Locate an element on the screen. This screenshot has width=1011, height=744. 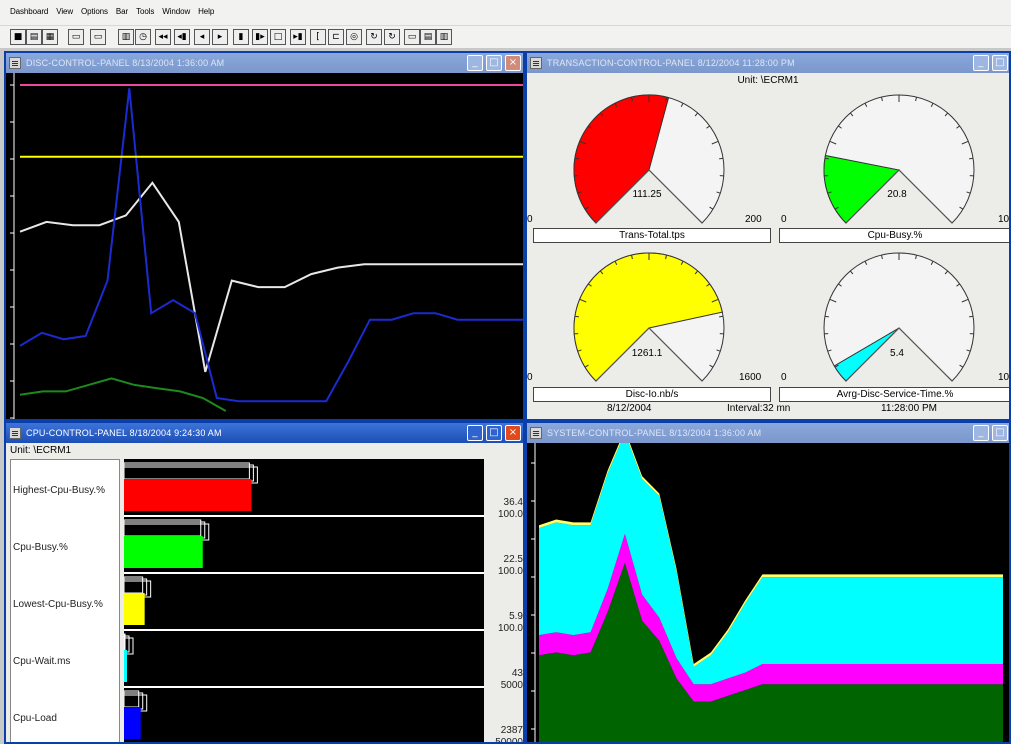
panel-icon is located at coordinates (536, 63).